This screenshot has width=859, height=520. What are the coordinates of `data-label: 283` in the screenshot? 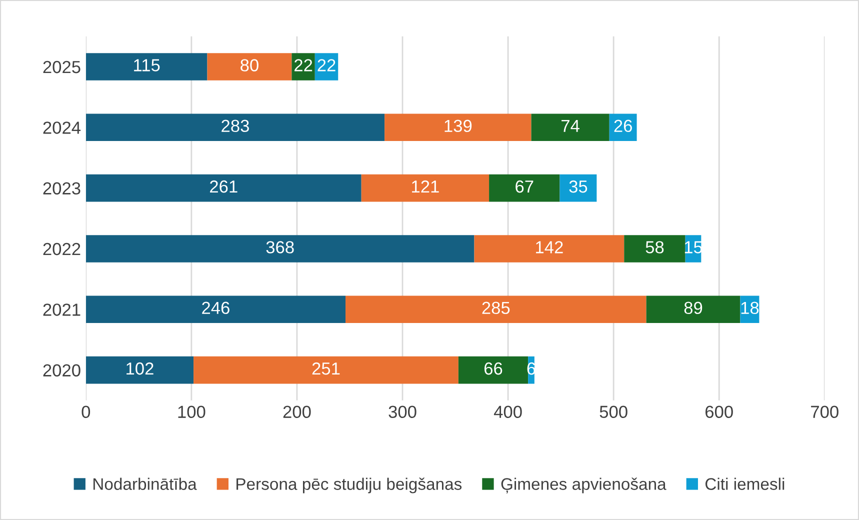 It's located at (235, 126).